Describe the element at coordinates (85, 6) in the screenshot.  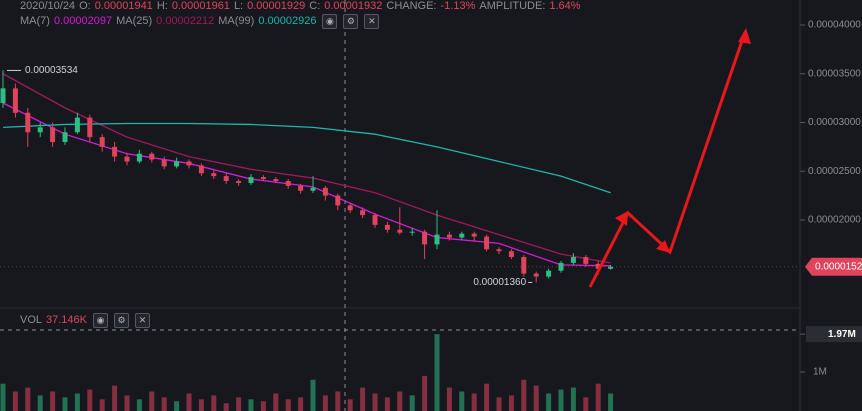
I see `field-label: O:` at that location.